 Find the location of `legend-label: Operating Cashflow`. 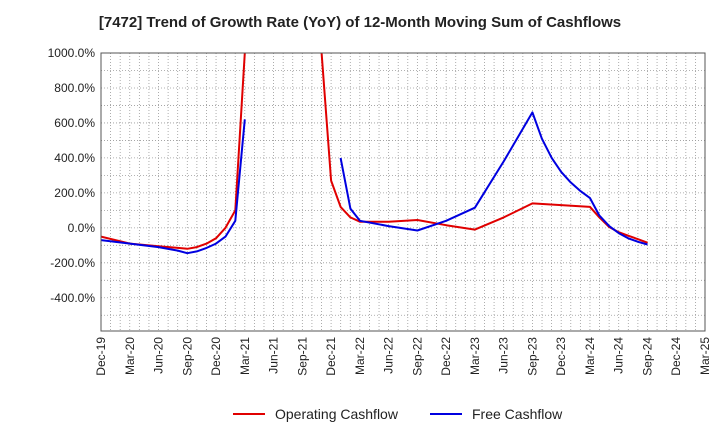

legend-label: Operating Cashflow is located at coordinates (337, 414).